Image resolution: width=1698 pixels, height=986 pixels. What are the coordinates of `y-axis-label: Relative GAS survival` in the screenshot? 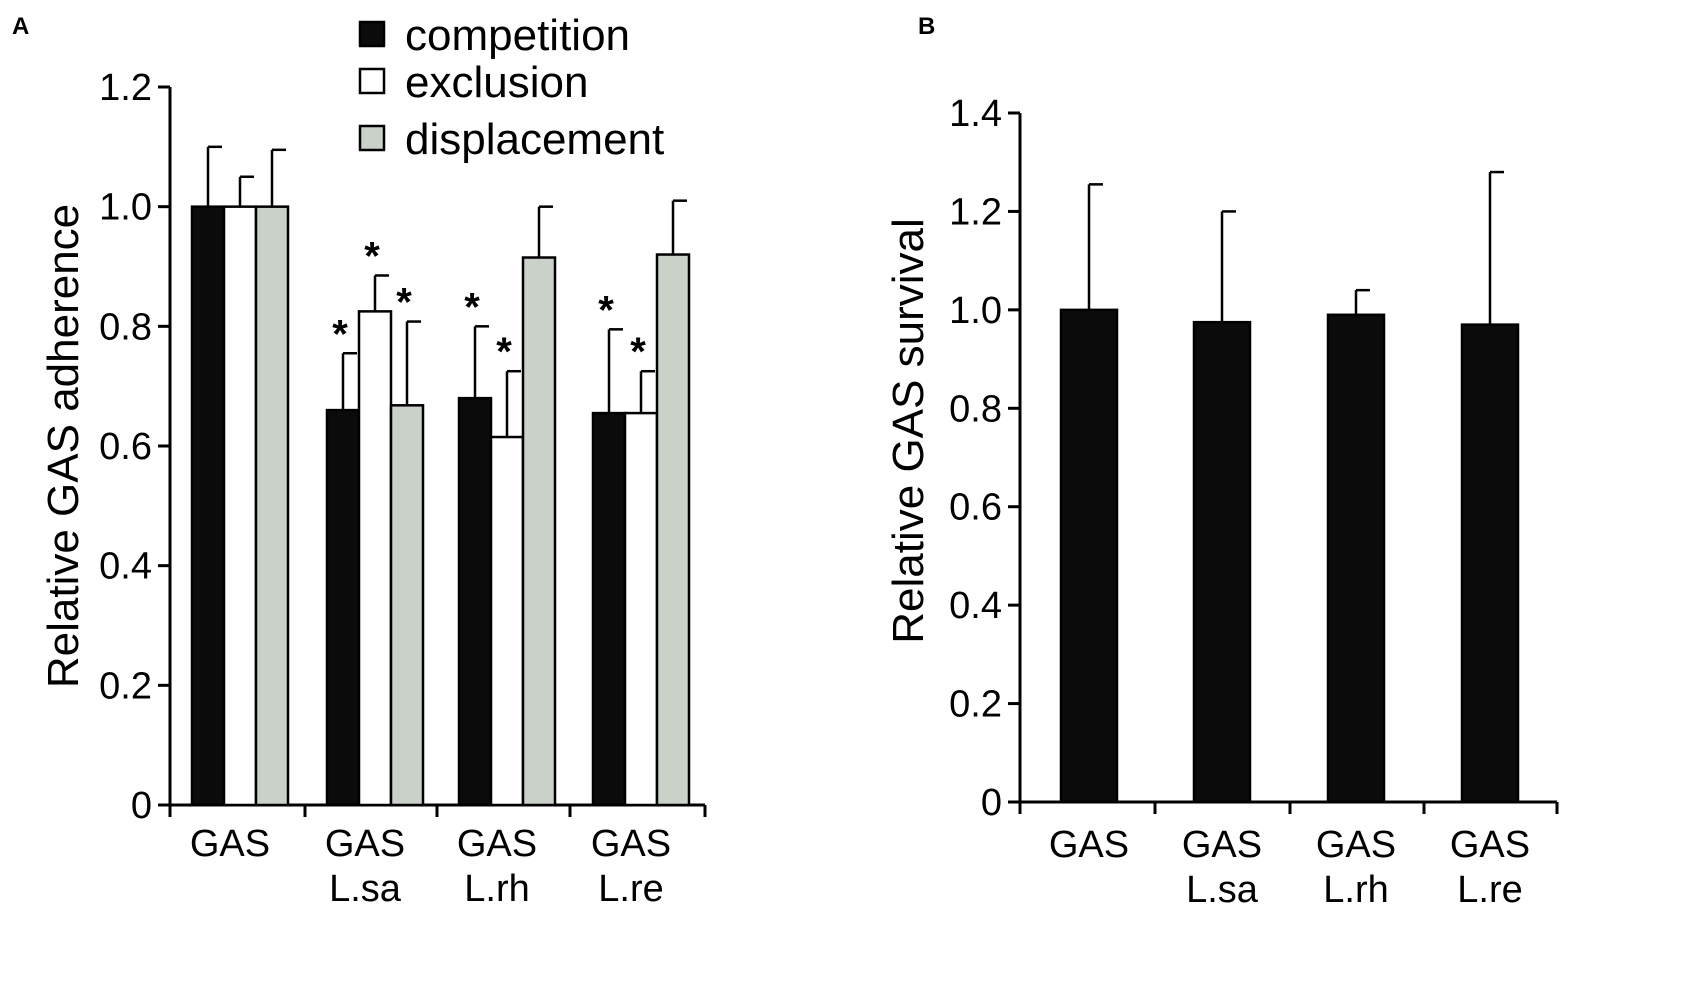 It's located at (908, 430).